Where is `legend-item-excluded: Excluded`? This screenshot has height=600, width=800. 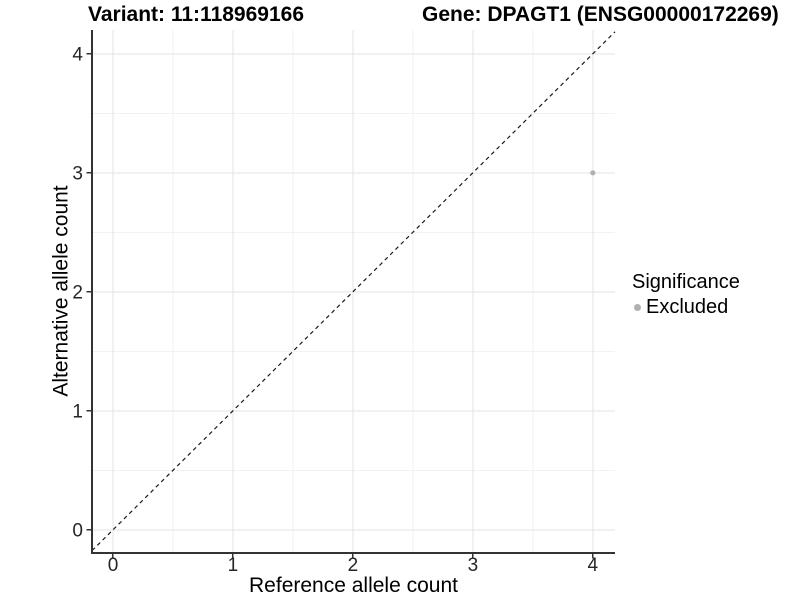
legend-item-excluded: Excluded is located at coordinates (686, 307).